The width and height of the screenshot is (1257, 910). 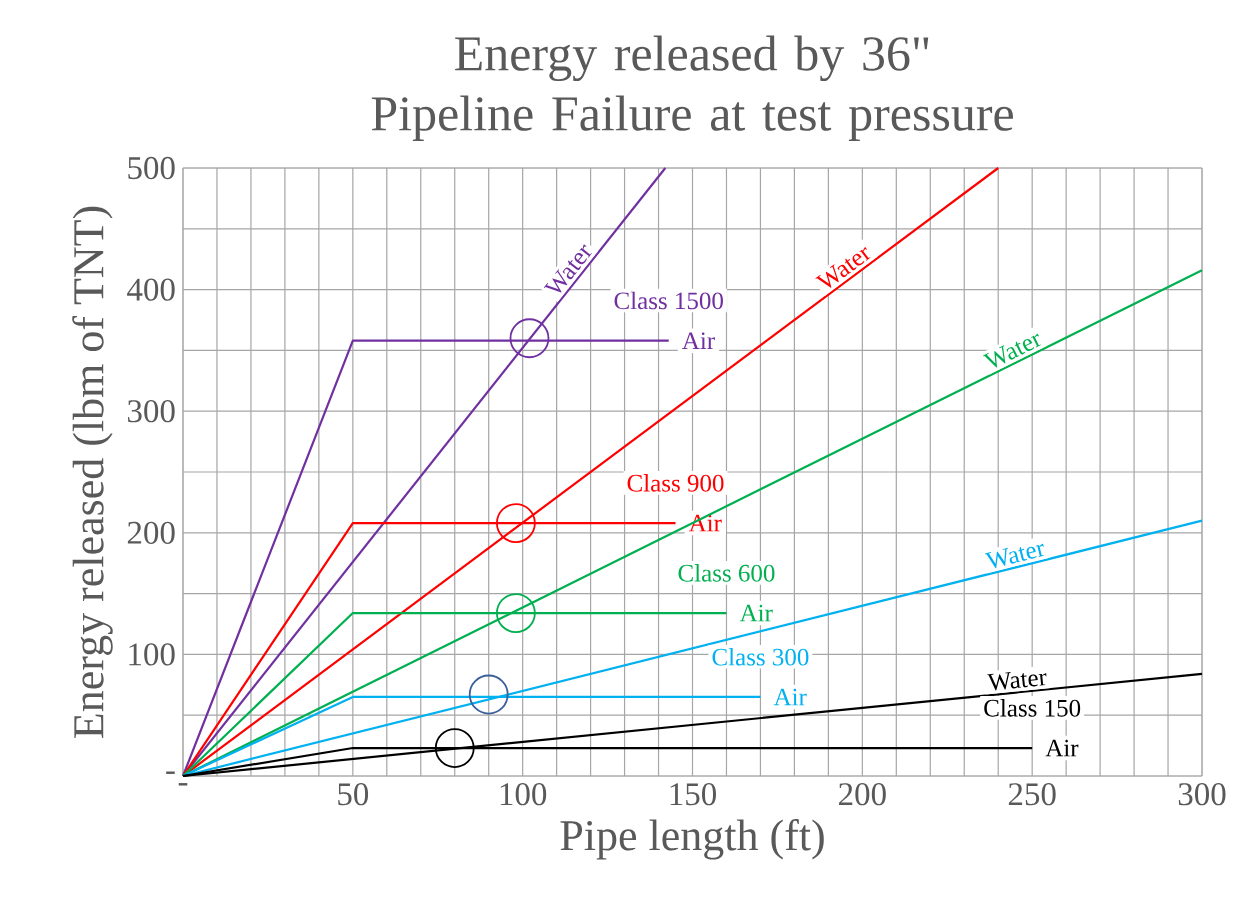 What do you see at coordinates (151, 168) in the screenshot?
I see `y-tick-label: 500` at bounding box center [151, 168].